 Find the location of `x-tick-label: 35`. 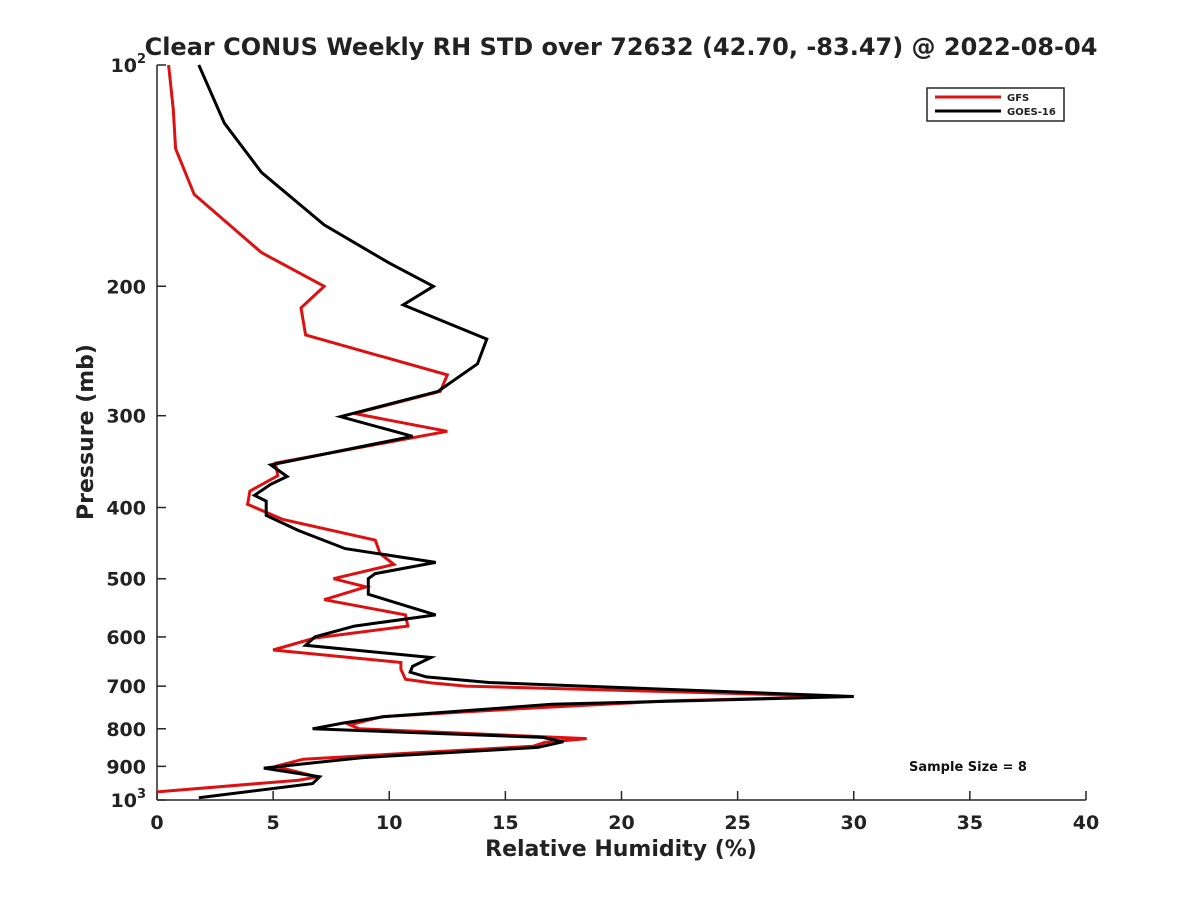

x-tick-label: 35 is located at coordinates (970, 823).